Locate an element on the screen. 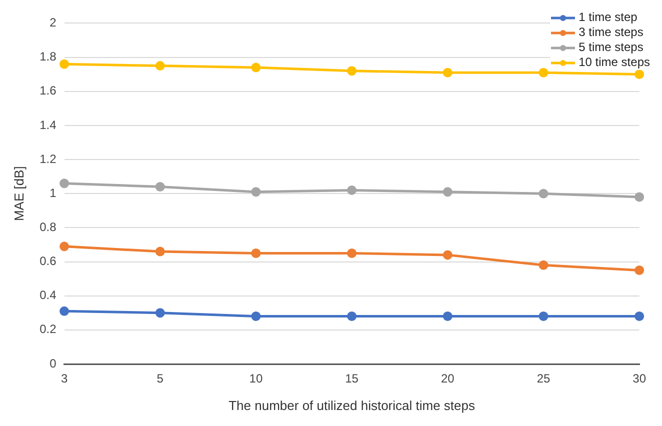  y-tick-label: 0.6 is located at coordinates (48, 261).